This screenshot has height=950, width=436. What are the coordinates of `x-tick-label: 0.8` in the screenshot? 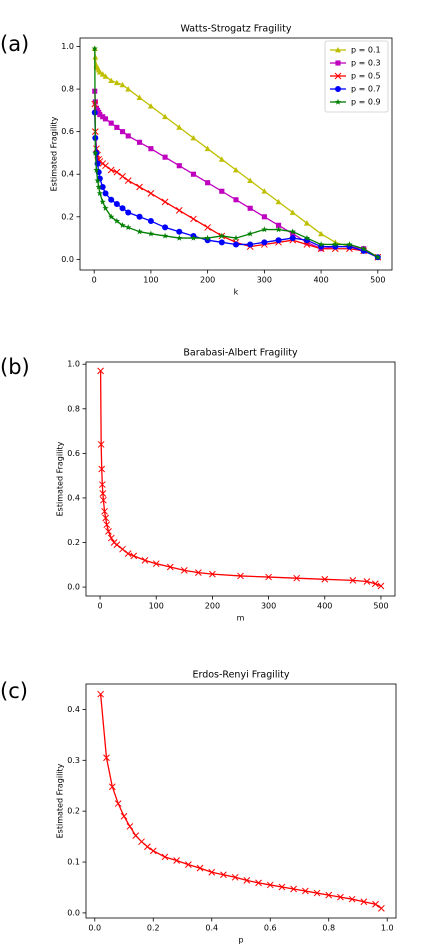 It's located at (328, 928).